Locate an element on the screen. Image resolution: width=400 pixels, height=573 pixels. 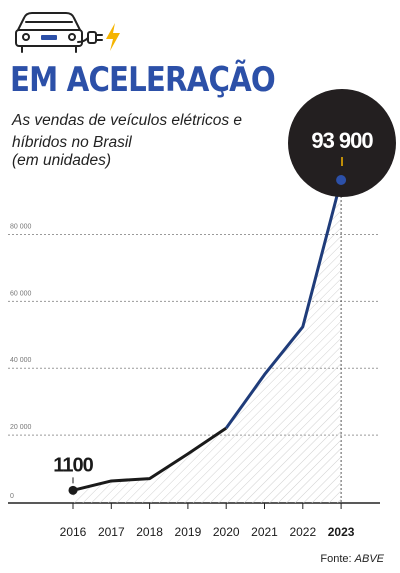
x-tick-label: 2019 is located at coordinates (188, 532).